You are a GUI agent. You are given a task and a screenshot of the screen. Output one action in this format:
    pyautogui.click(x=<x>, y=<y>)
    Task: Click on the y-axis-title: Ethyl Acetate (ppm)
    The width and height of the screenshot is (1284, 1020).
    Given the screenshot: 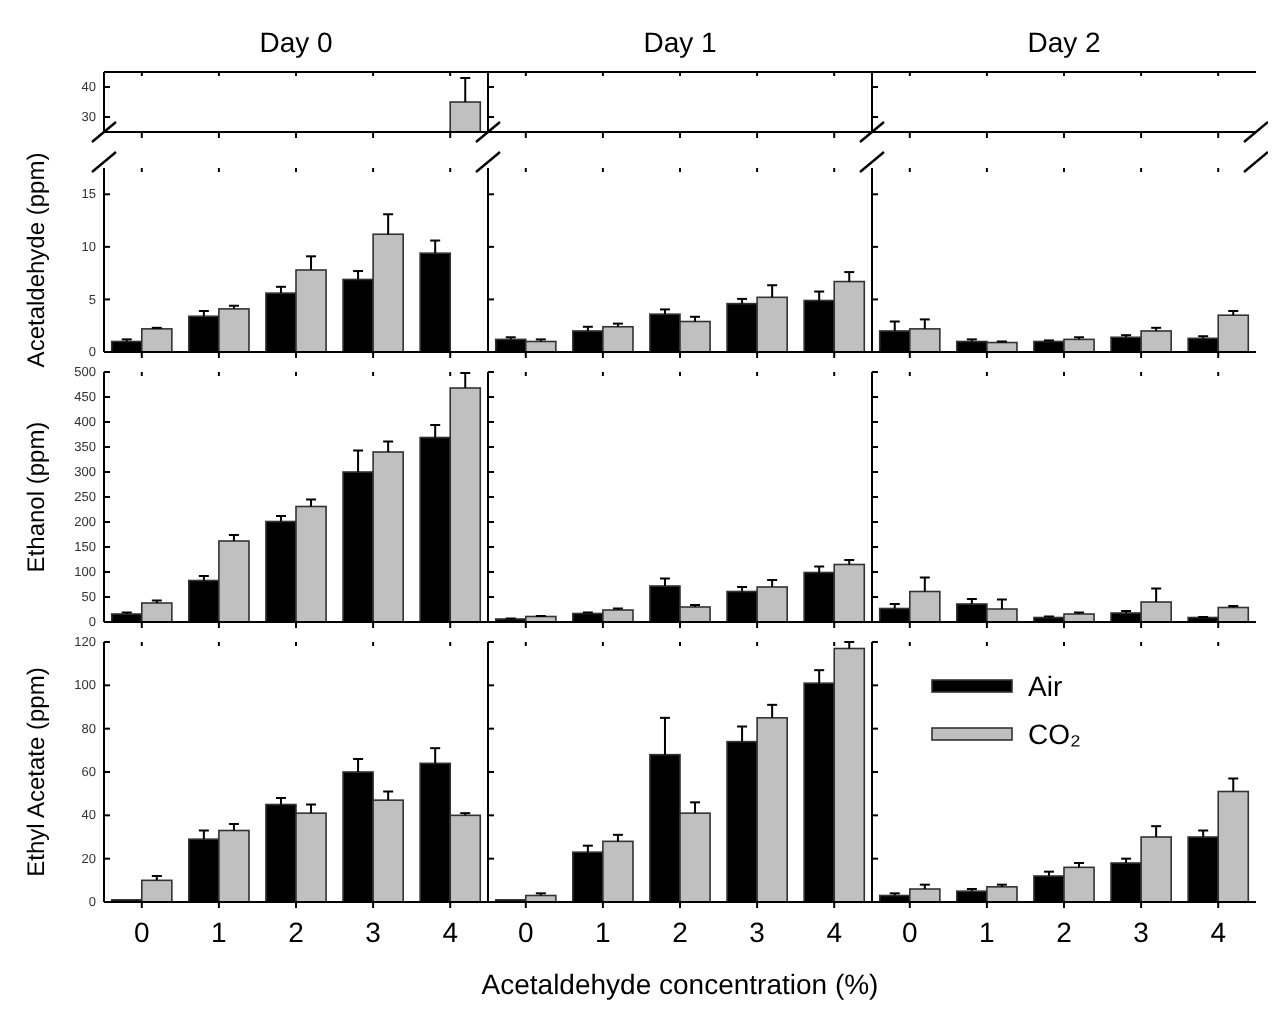 What is the action you would take?
    pyautogui.click(x=36, y=772)
    